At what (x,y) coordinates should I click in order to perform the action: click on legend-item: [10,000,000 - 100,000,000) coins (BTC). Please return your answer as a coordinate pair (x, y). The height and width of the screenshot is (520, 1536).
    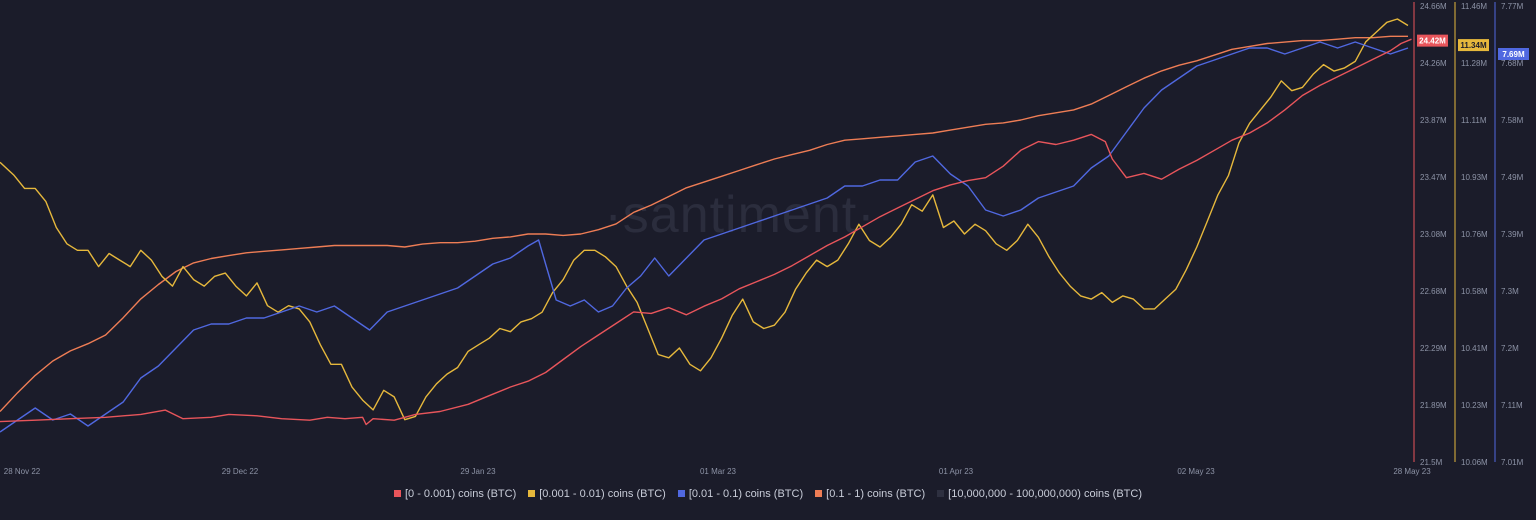
    Looking at the image, I should click on (1039, 494).